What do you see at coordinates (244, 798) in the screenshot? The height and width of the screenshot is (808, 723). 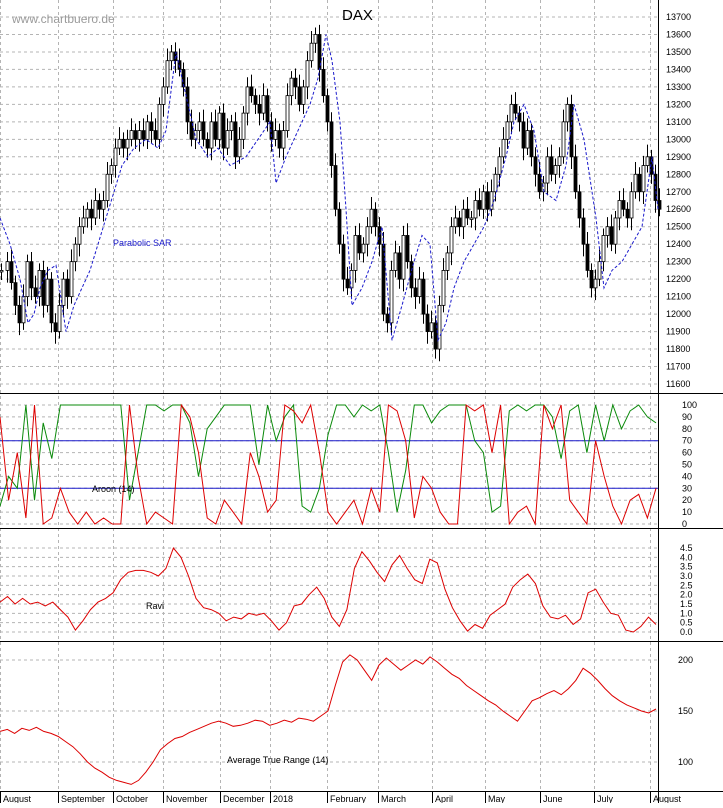 I see `x-tick-label: December` at bounding box center [244, 798].